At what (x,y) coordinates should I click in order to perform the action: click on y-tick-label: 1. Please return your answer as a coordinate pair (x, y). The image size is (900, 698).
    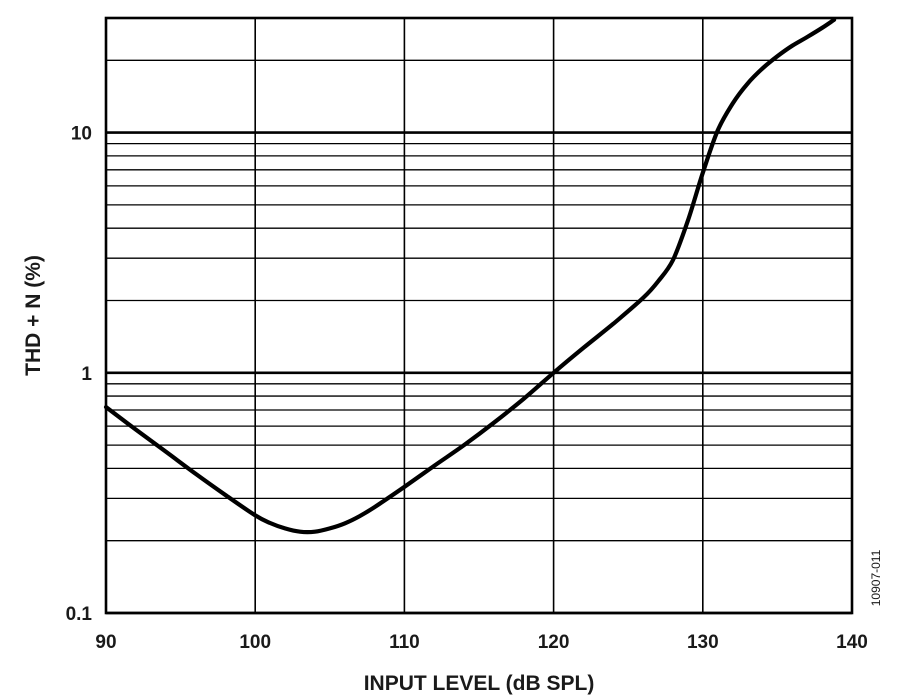
    Looking at the image, I should click on (86, 374).